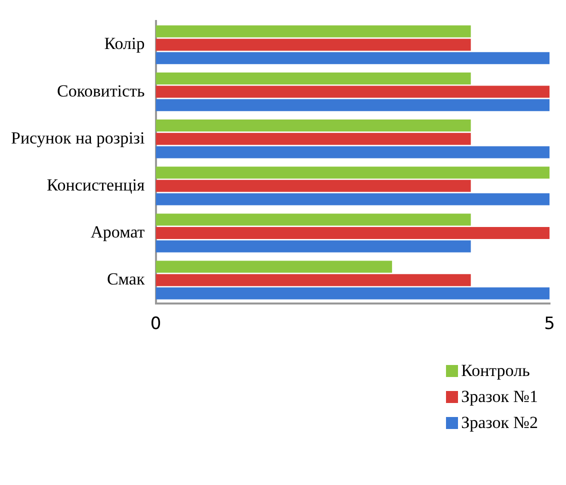  Describe the element at coordinates (156, 324) in the screenshot. I see `x-tick-label: 0` at that location.